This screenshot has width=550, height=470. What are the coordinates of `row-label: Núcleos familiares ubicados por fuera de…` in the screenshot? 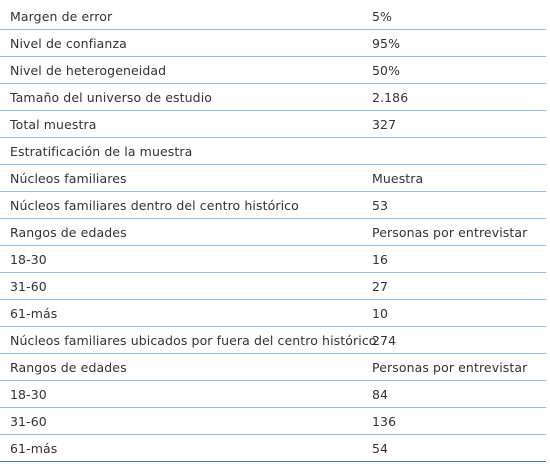 It's located at (193, 340).